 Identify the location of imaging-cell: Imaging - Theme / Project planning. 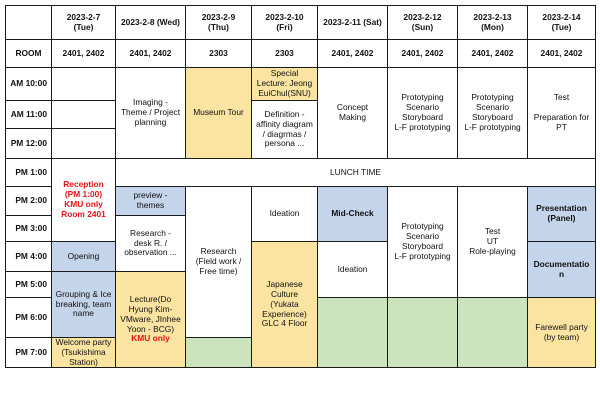
(150, 113).